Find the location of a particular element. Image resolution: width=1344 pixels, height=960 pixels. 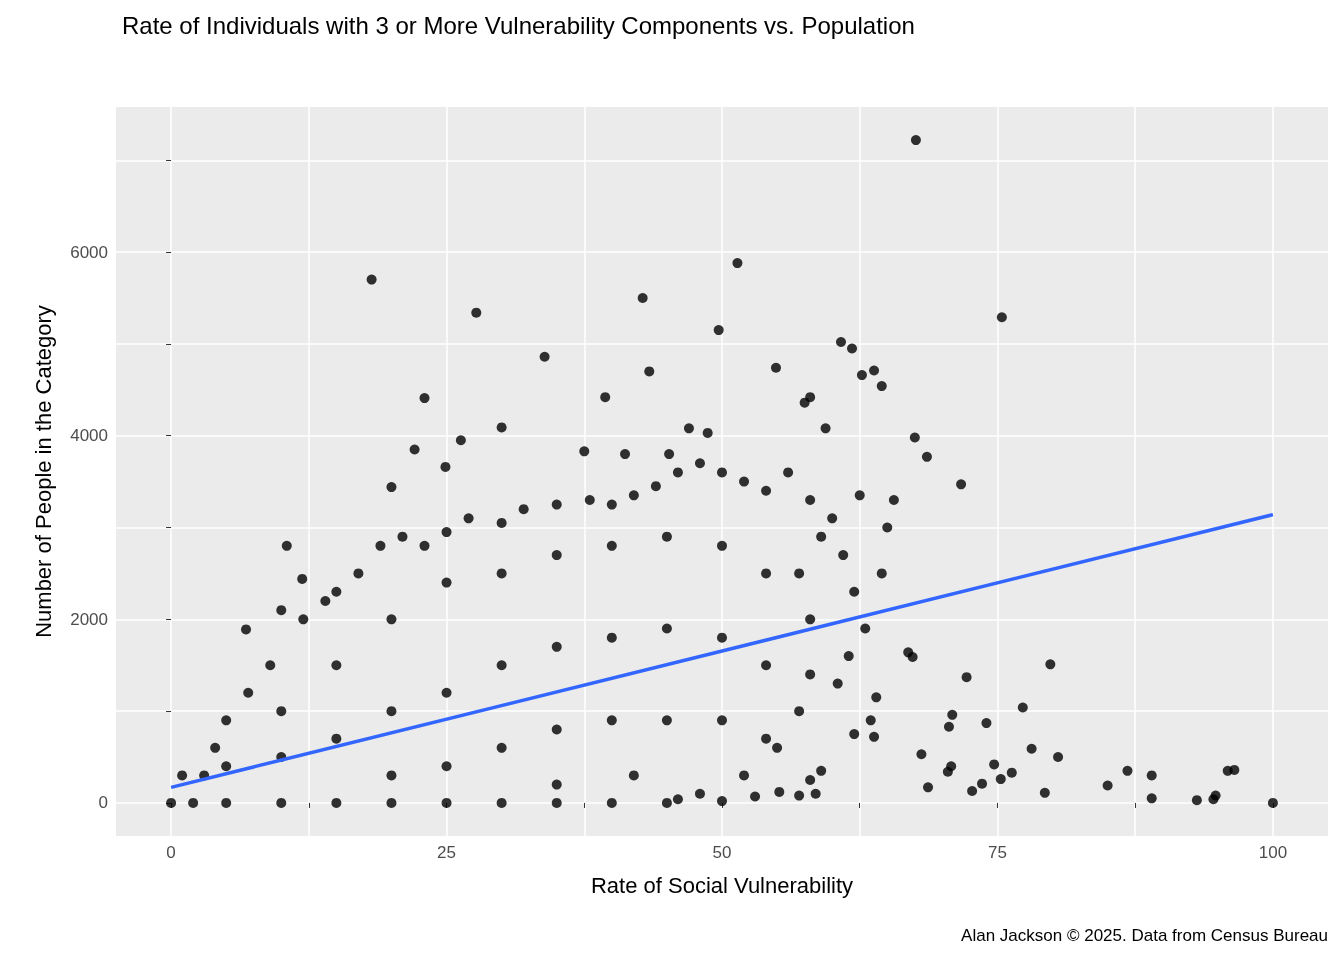

y-axis-title: Number of People in the Category is located at coordinates (43, 471).